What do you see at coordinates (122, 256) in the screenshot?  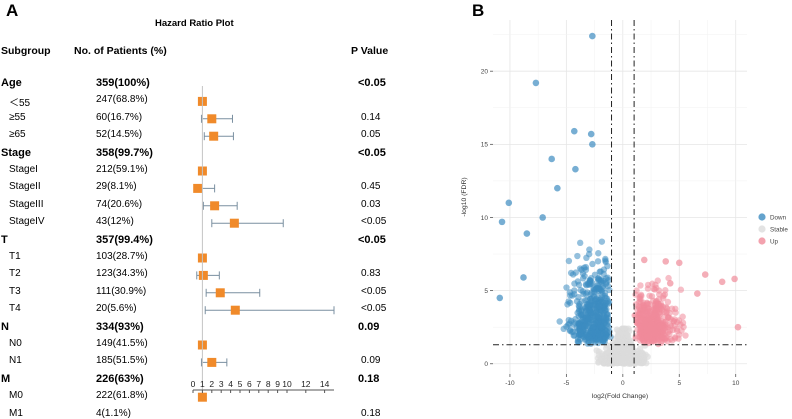 I see `patient-count: 103(28.7%)` at bounding box center [122, 256].